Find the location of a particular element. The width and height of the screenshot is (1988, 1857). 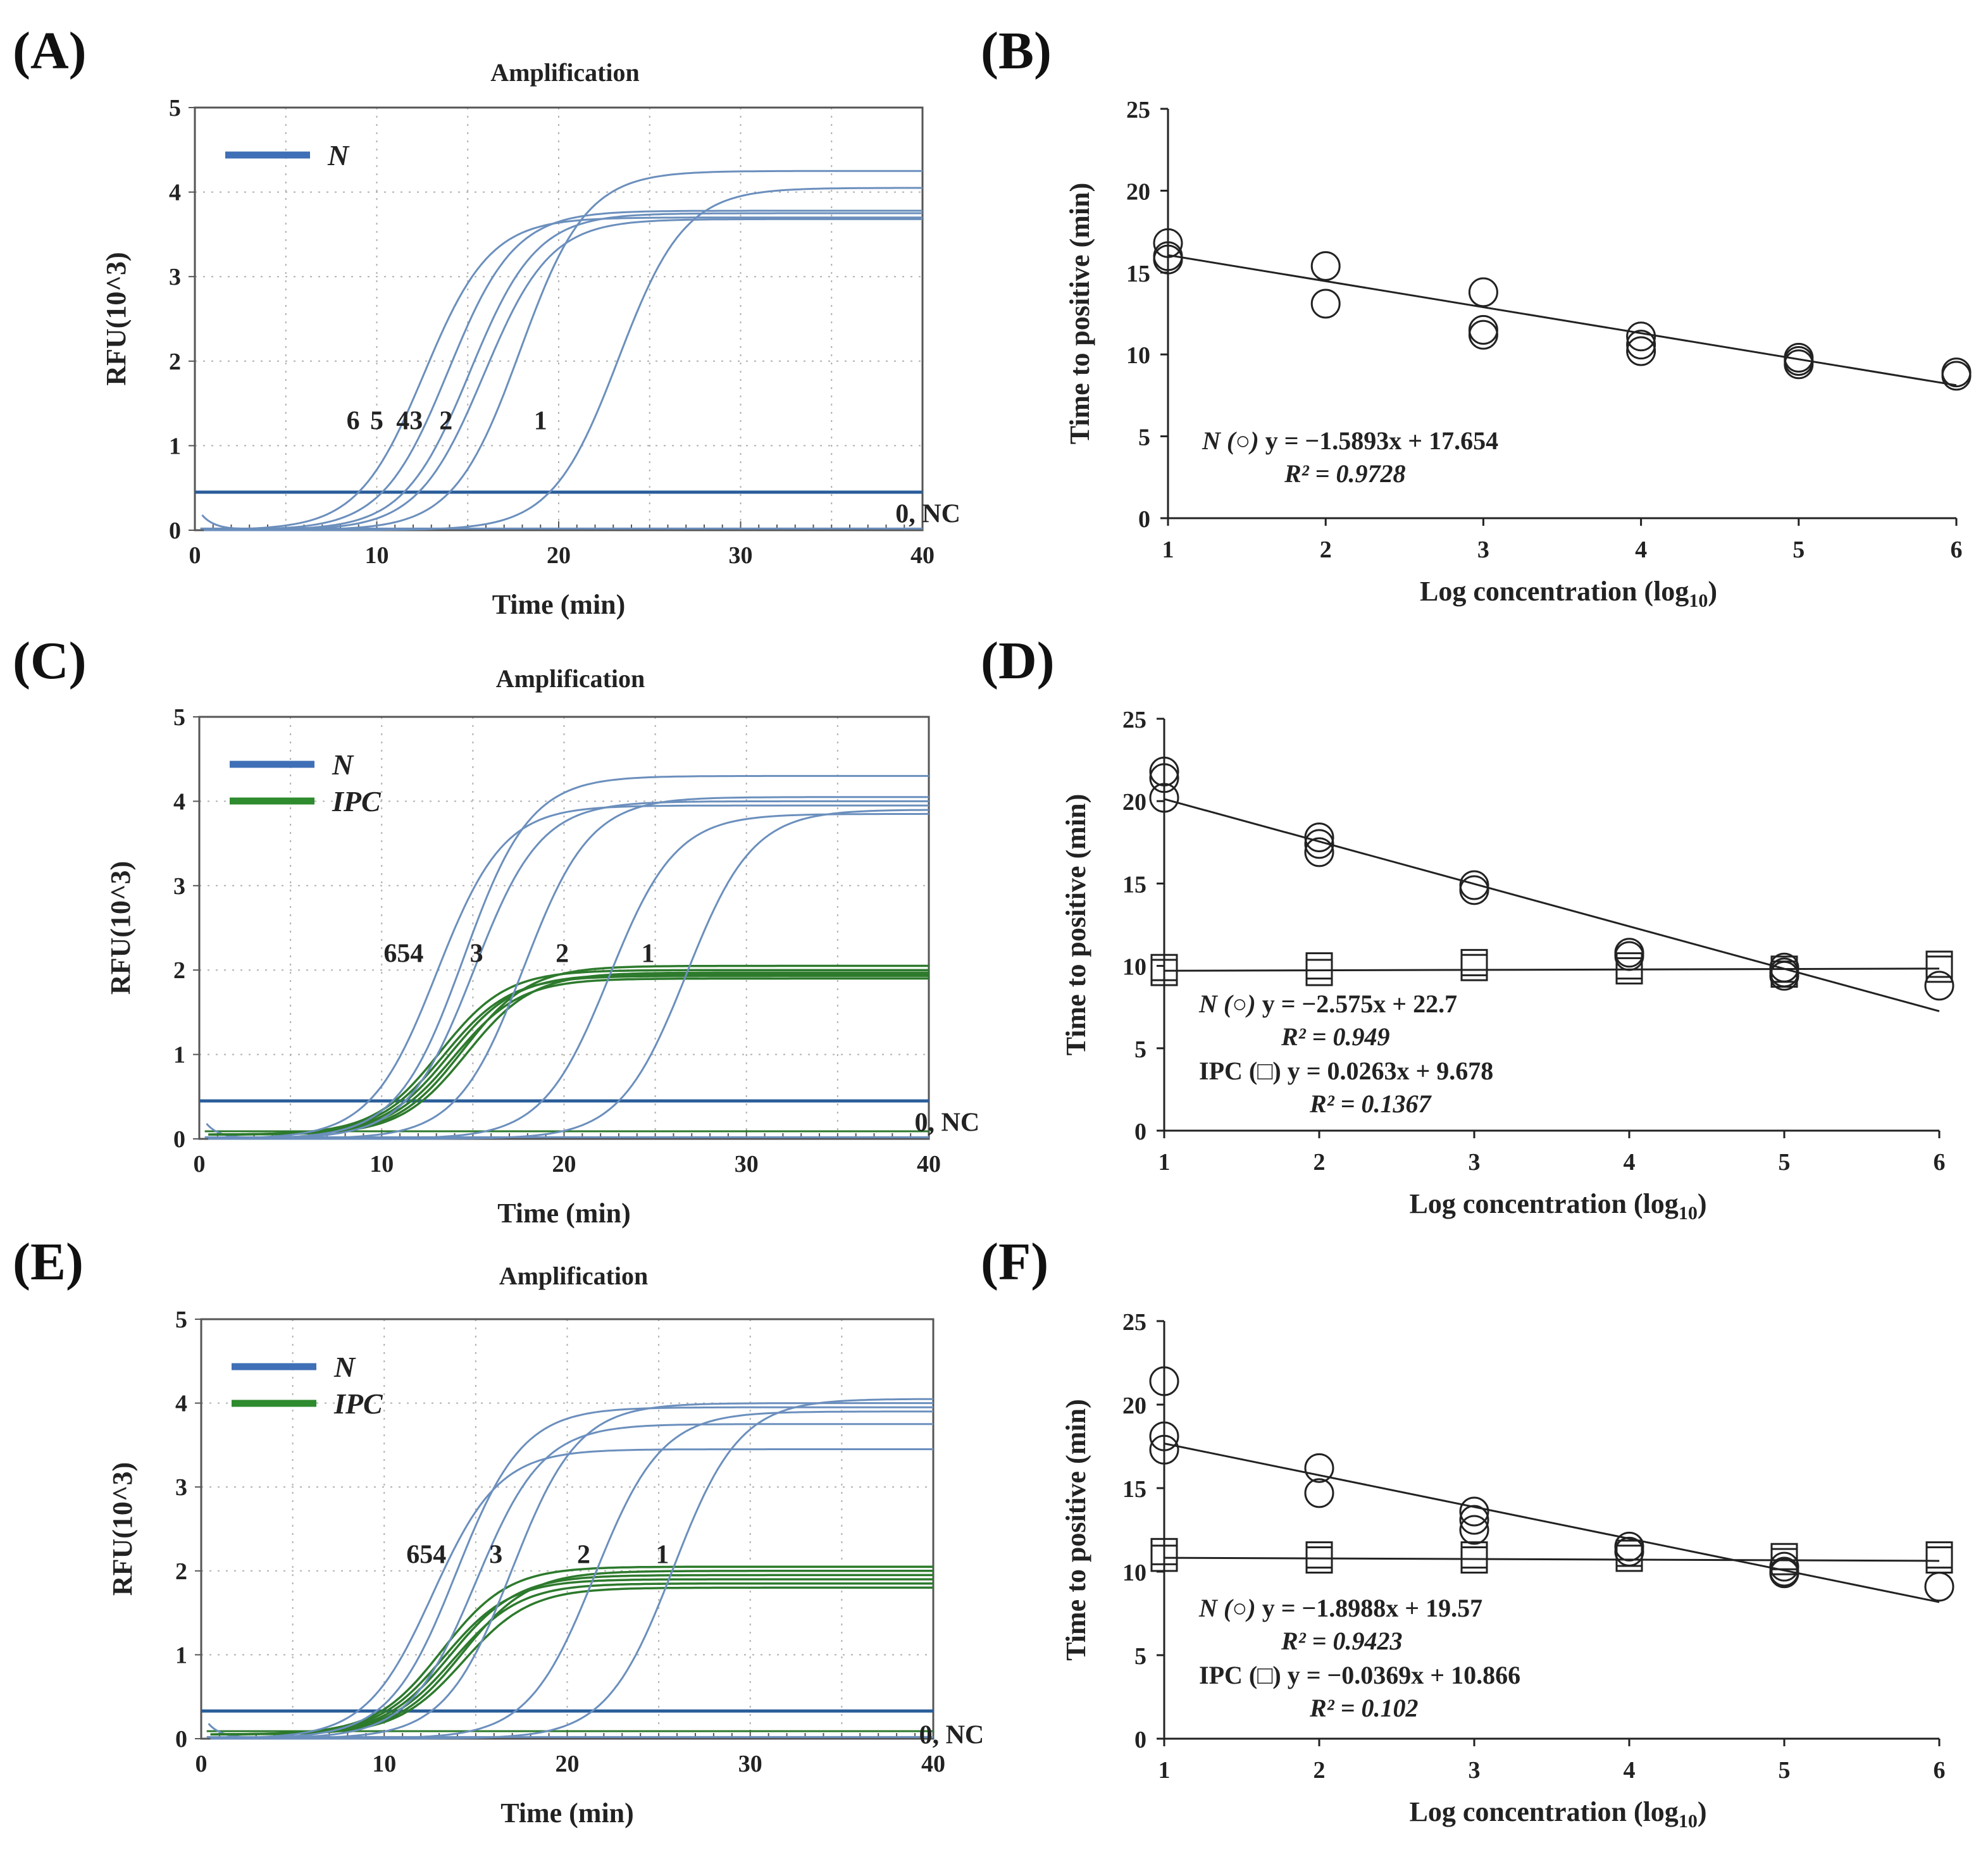

equation-n: N (○) y = −2.575x + 22.7 is located at coordinates (1327, 1004).